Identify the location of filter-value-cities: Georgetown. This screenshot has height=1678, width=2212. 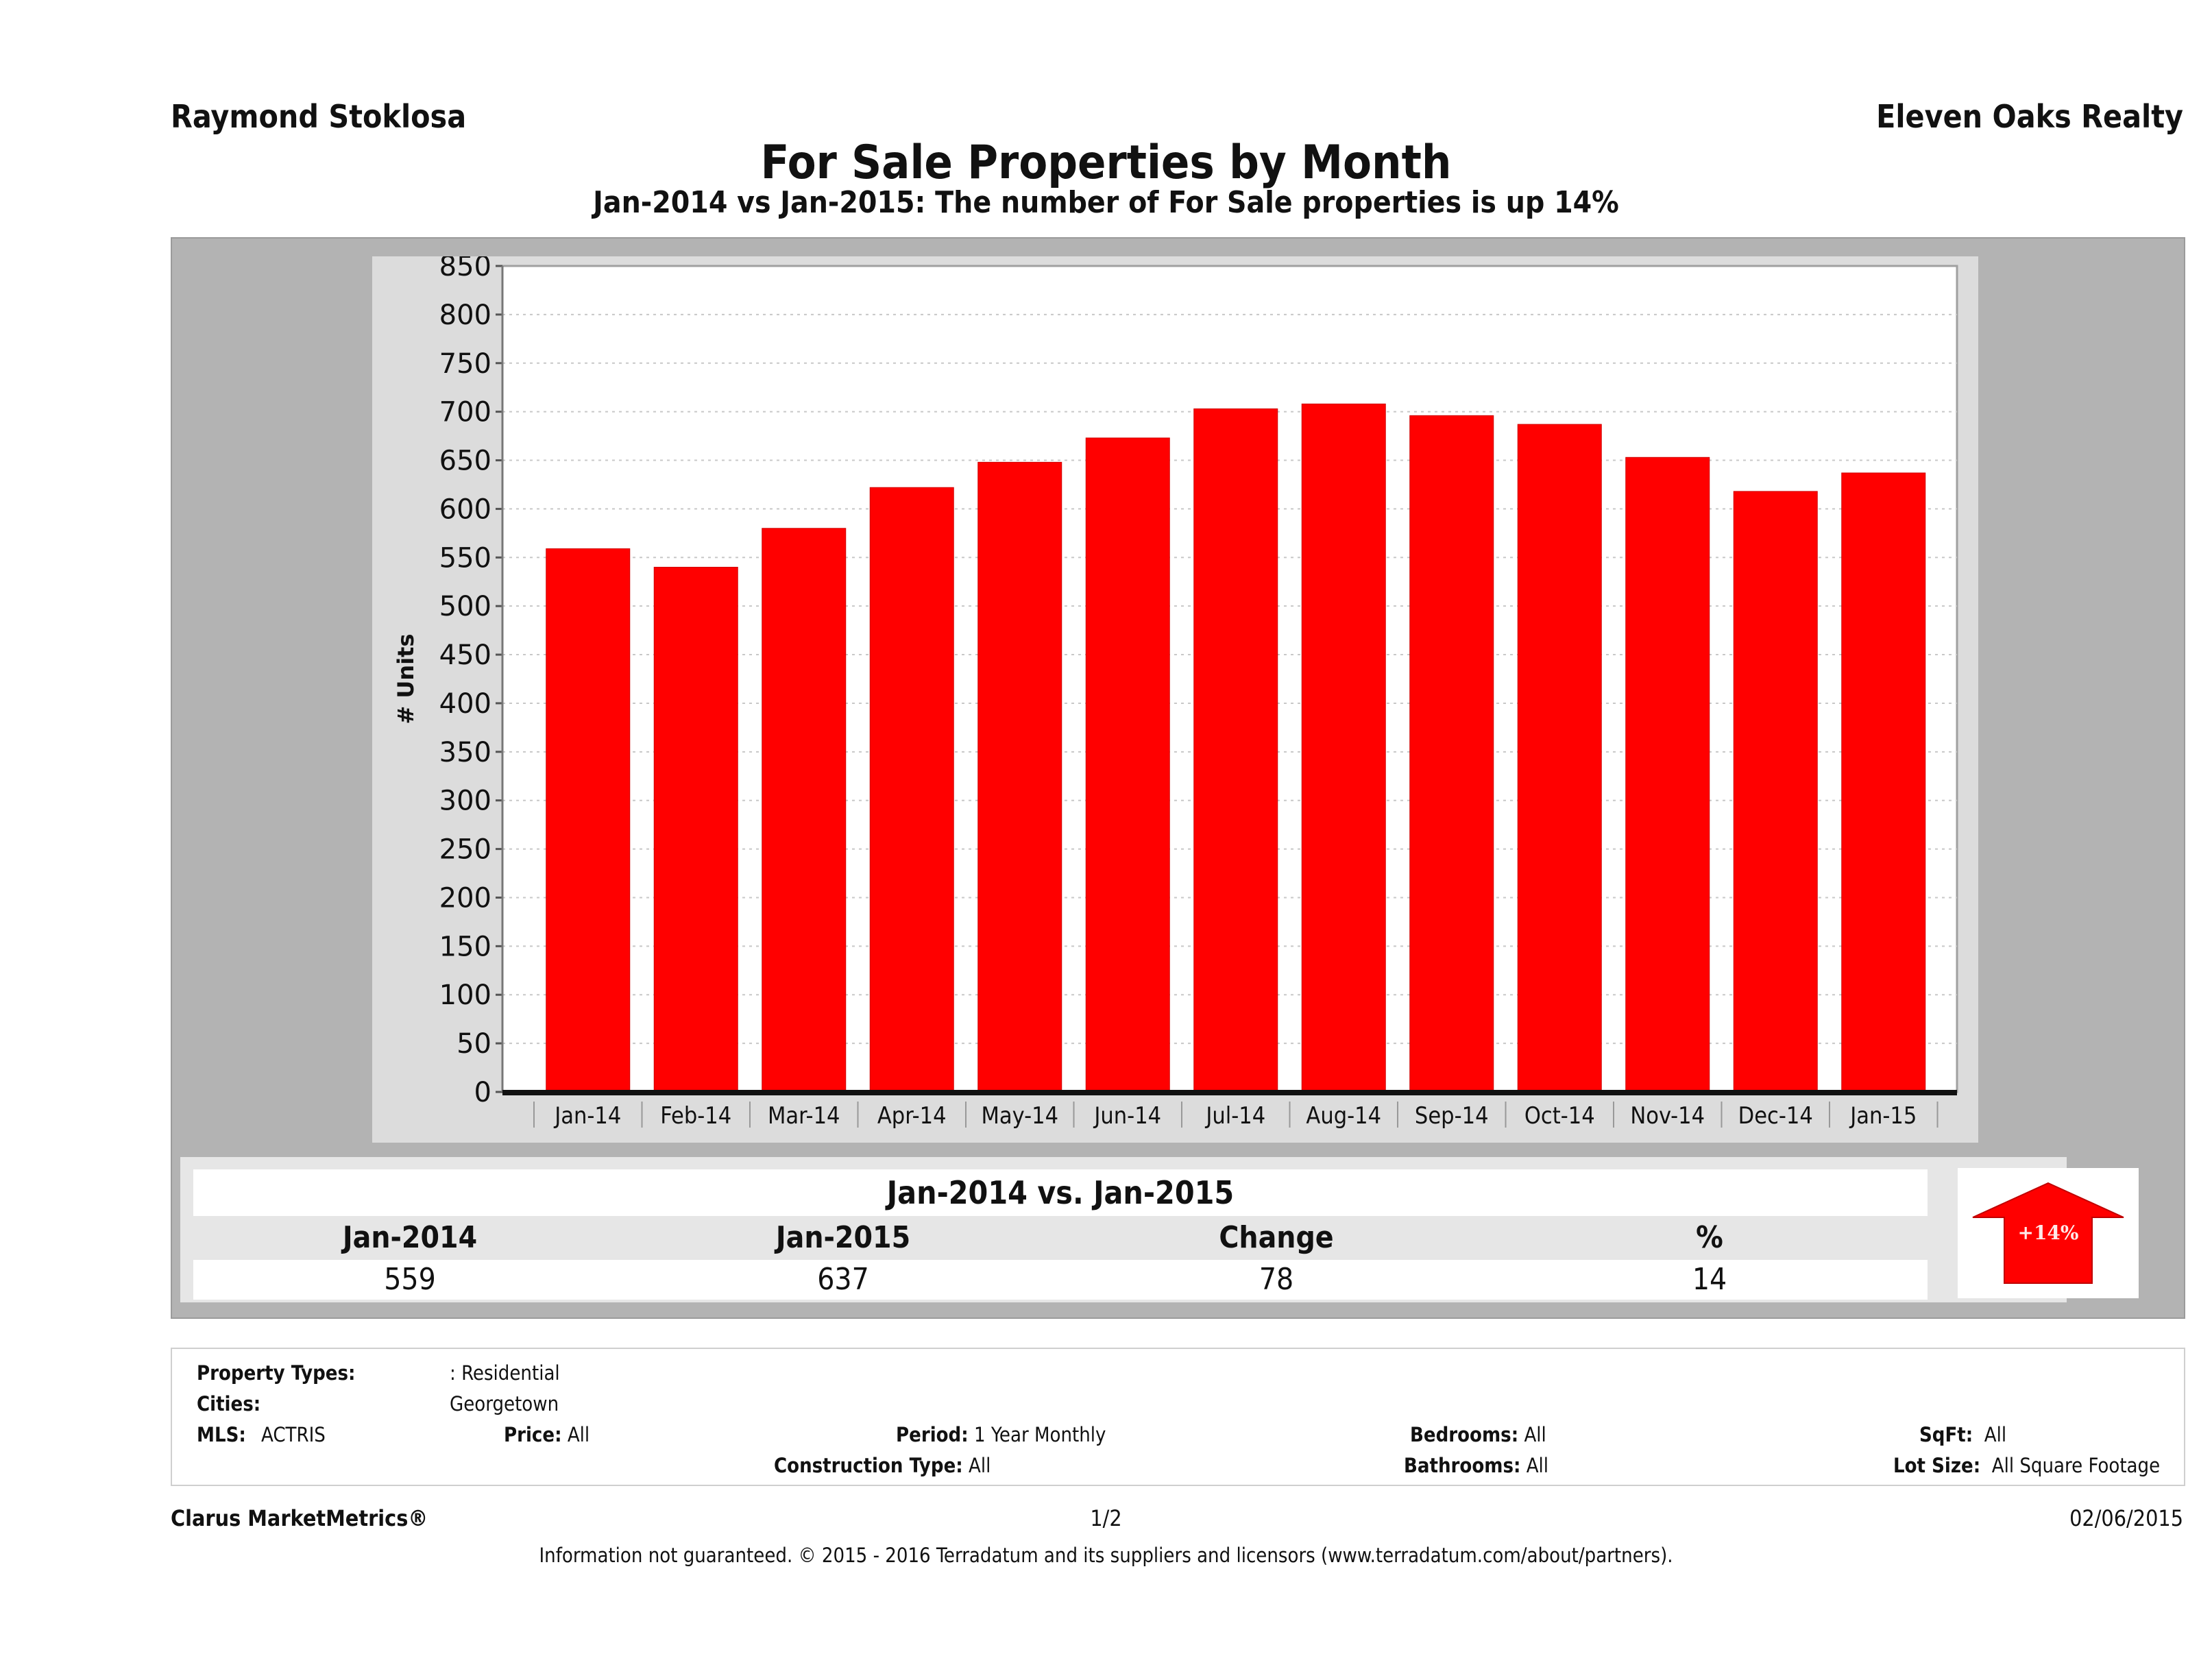
(505, 1403).